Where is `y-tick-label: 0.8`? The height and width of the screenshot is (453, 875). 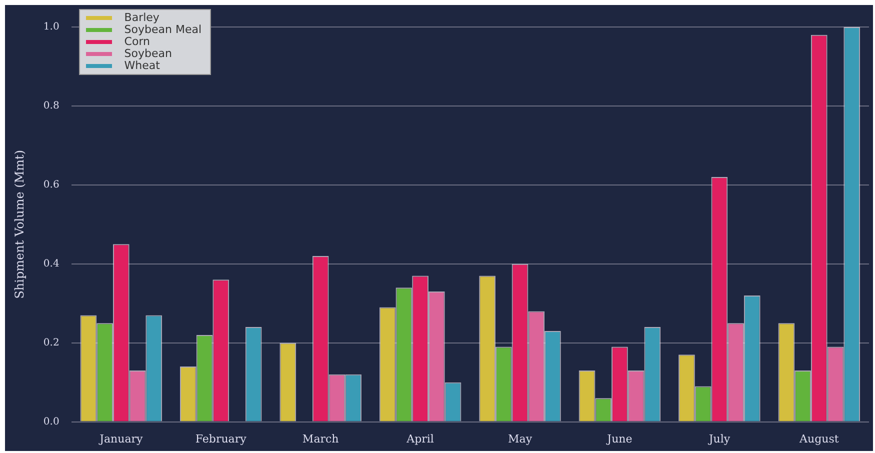 y-tick-label: 0.8 is located at coordinates (51, 106).